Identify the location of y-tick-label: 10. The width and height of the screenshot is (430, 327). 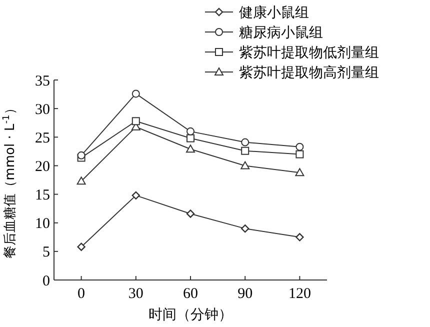
(42, 224).